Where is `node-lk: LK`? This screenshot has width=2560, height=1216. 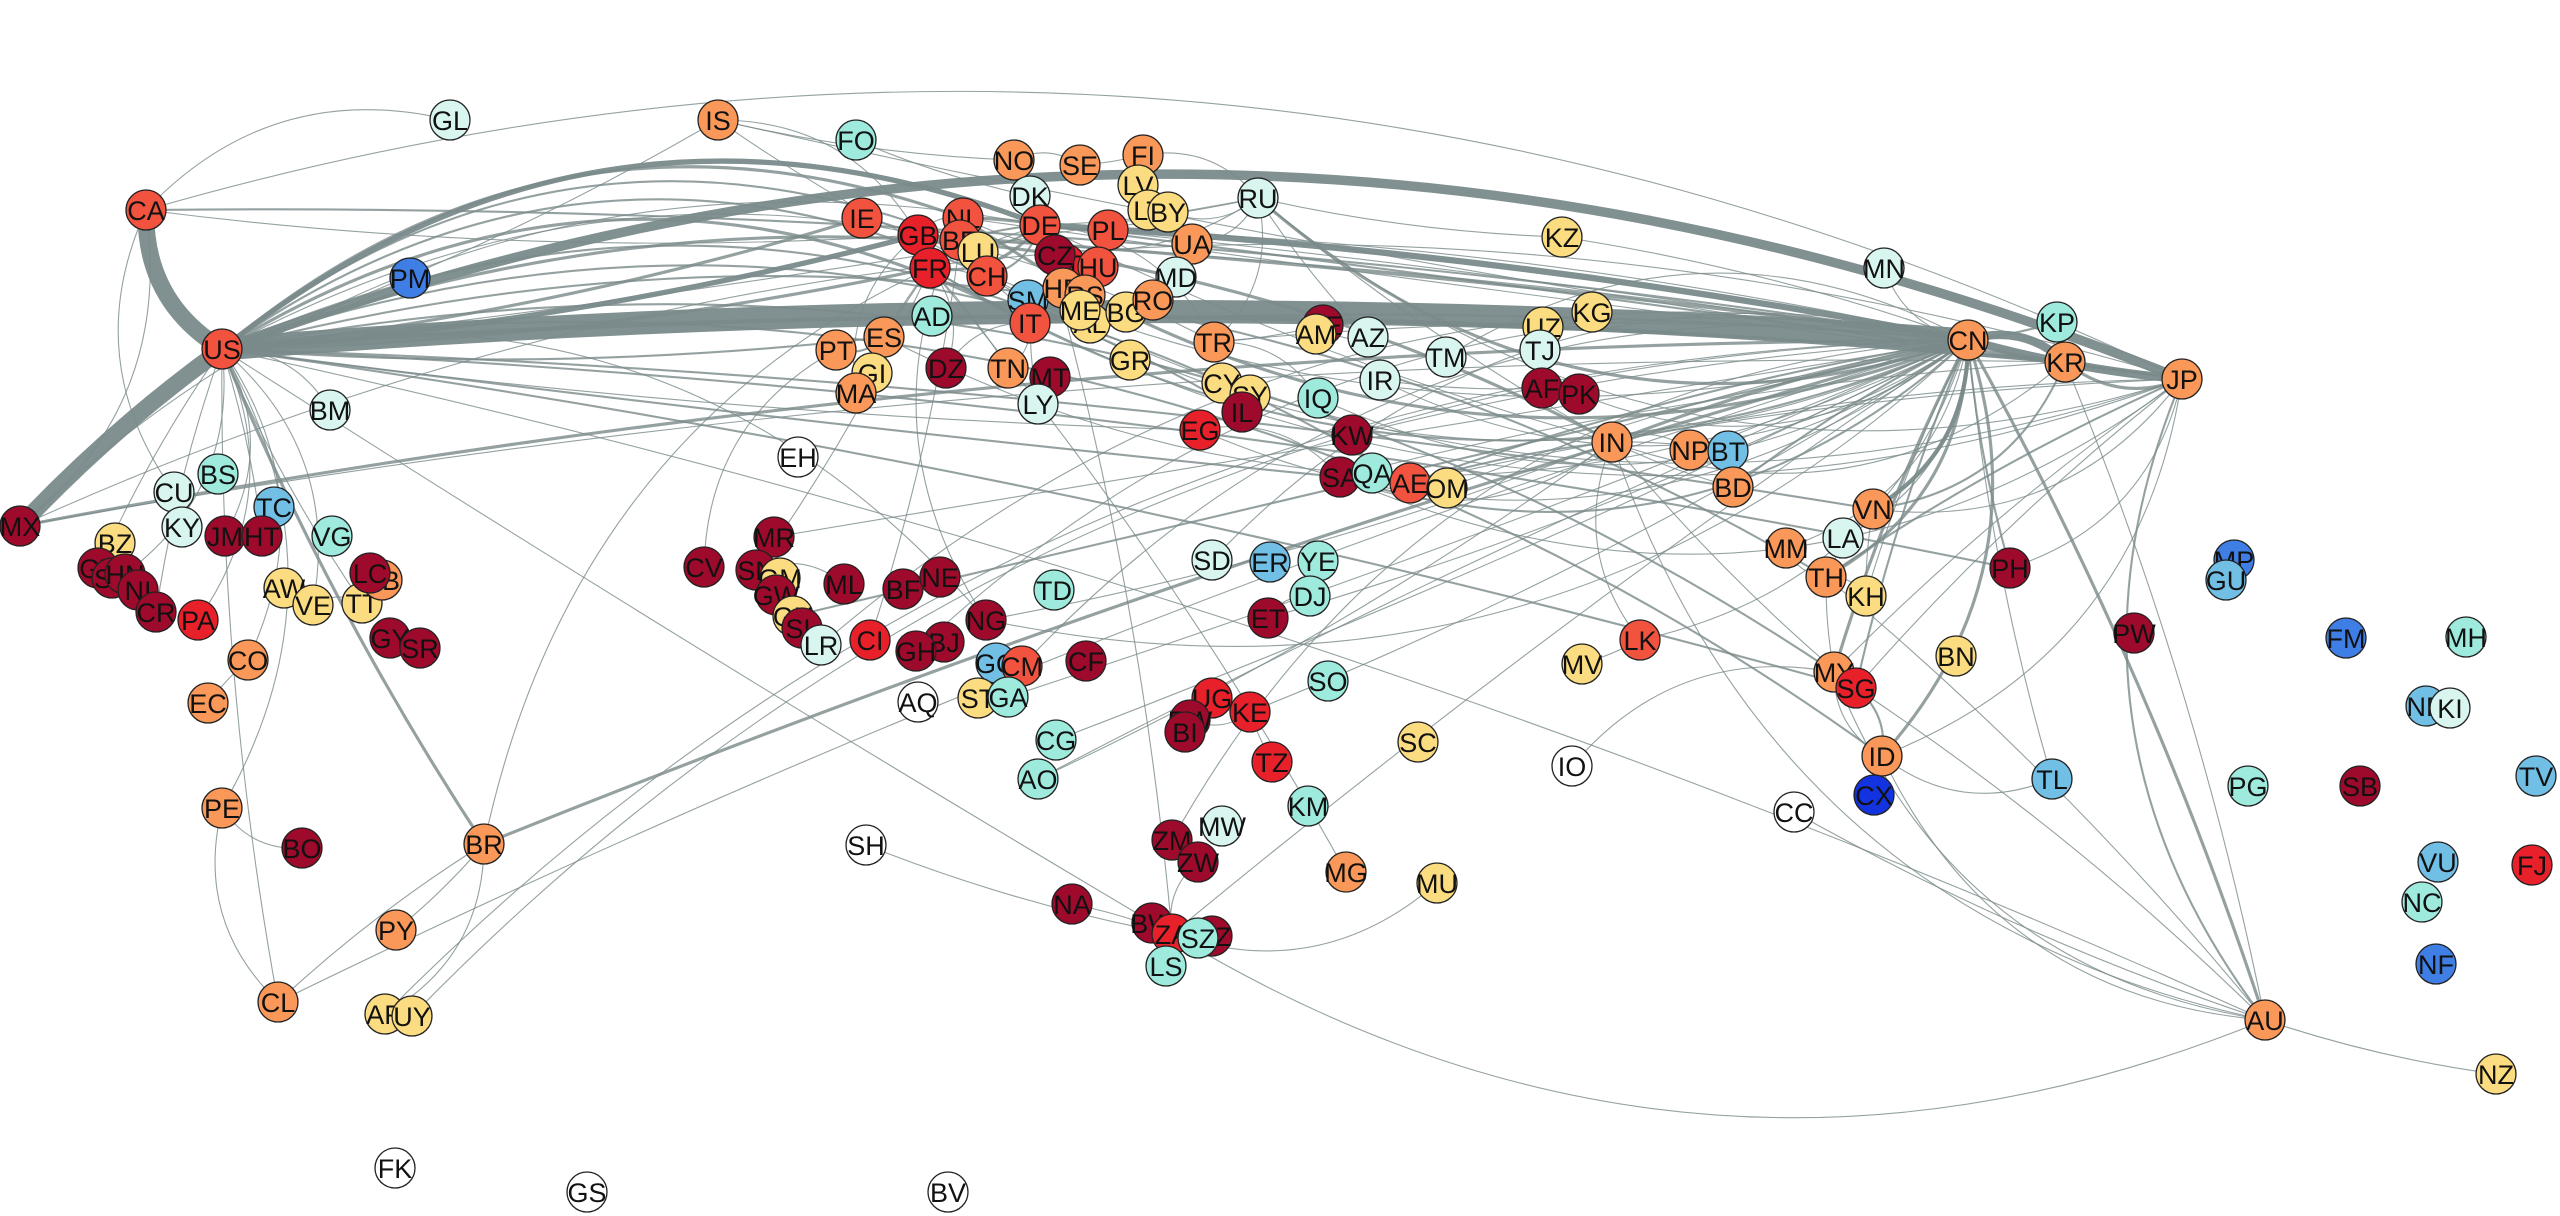
node-lk: LK is located at coordinates (1640, 640).